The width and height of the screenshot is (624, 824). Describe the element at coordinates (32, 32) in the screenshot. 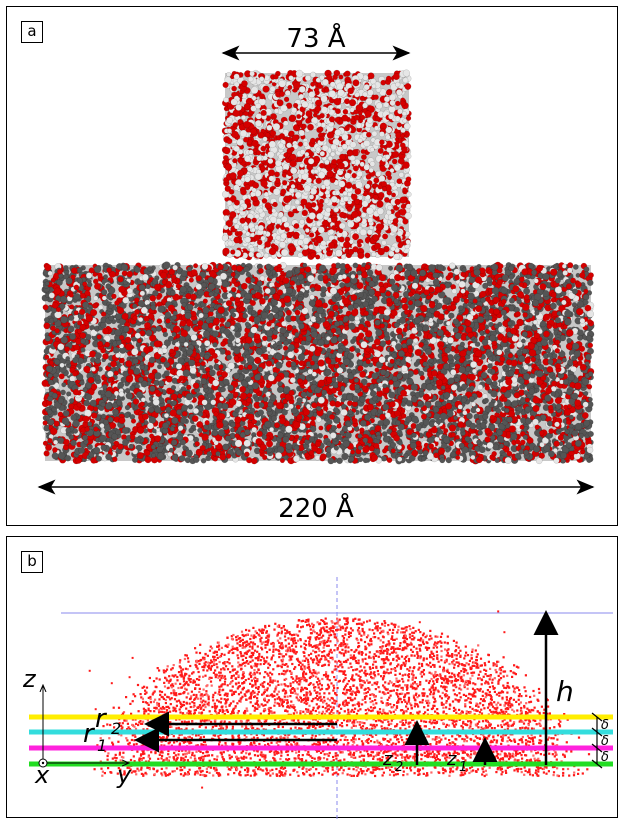

I see `panel-a-label: a` at that location.